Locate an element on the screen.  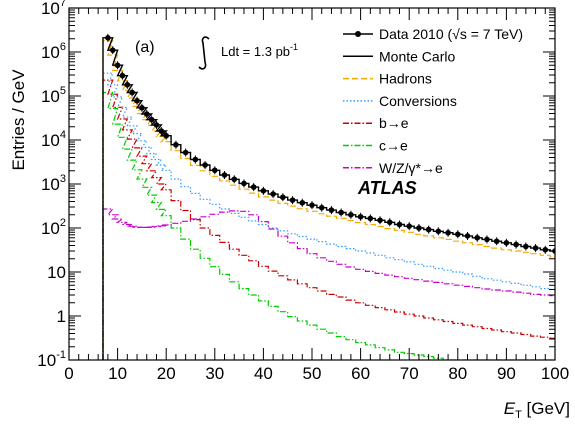
y-axis-title: Entries / GeV is located at coordinates (18, 120).